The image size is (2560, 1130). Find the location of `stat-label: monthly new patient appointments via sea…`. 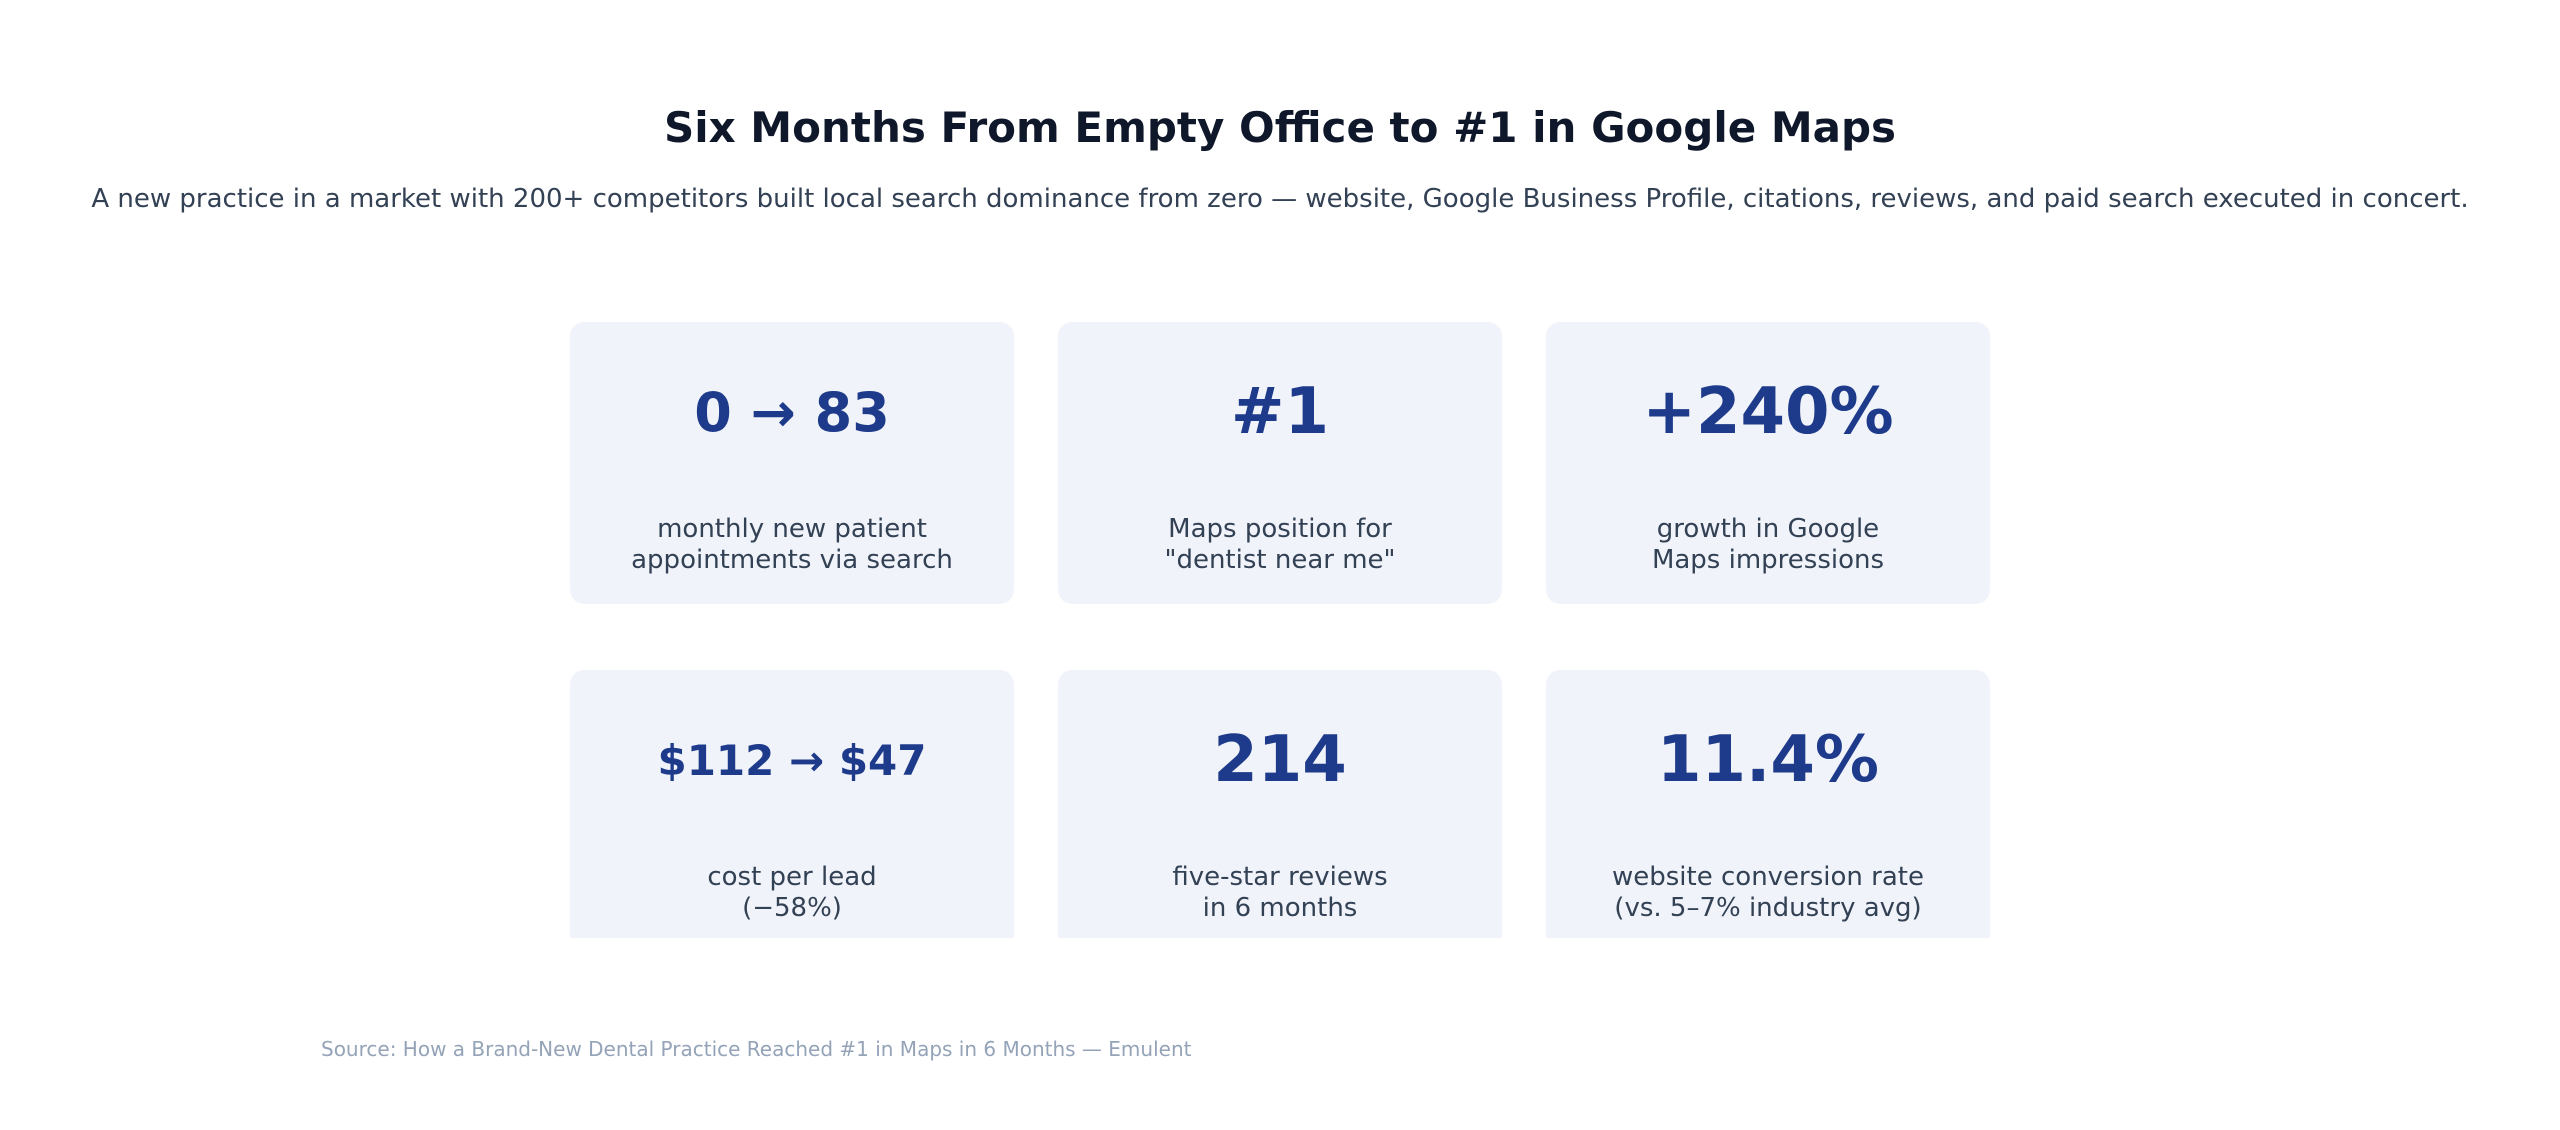

stat-label: monthly new patient appointments via sea… is located at coordinates (792, 545).